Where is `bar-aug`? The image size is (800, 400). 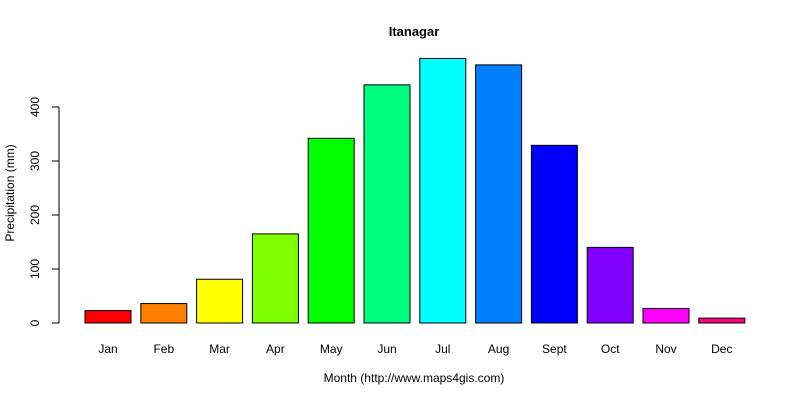 bar-aug is located at coordinates (499, 194).